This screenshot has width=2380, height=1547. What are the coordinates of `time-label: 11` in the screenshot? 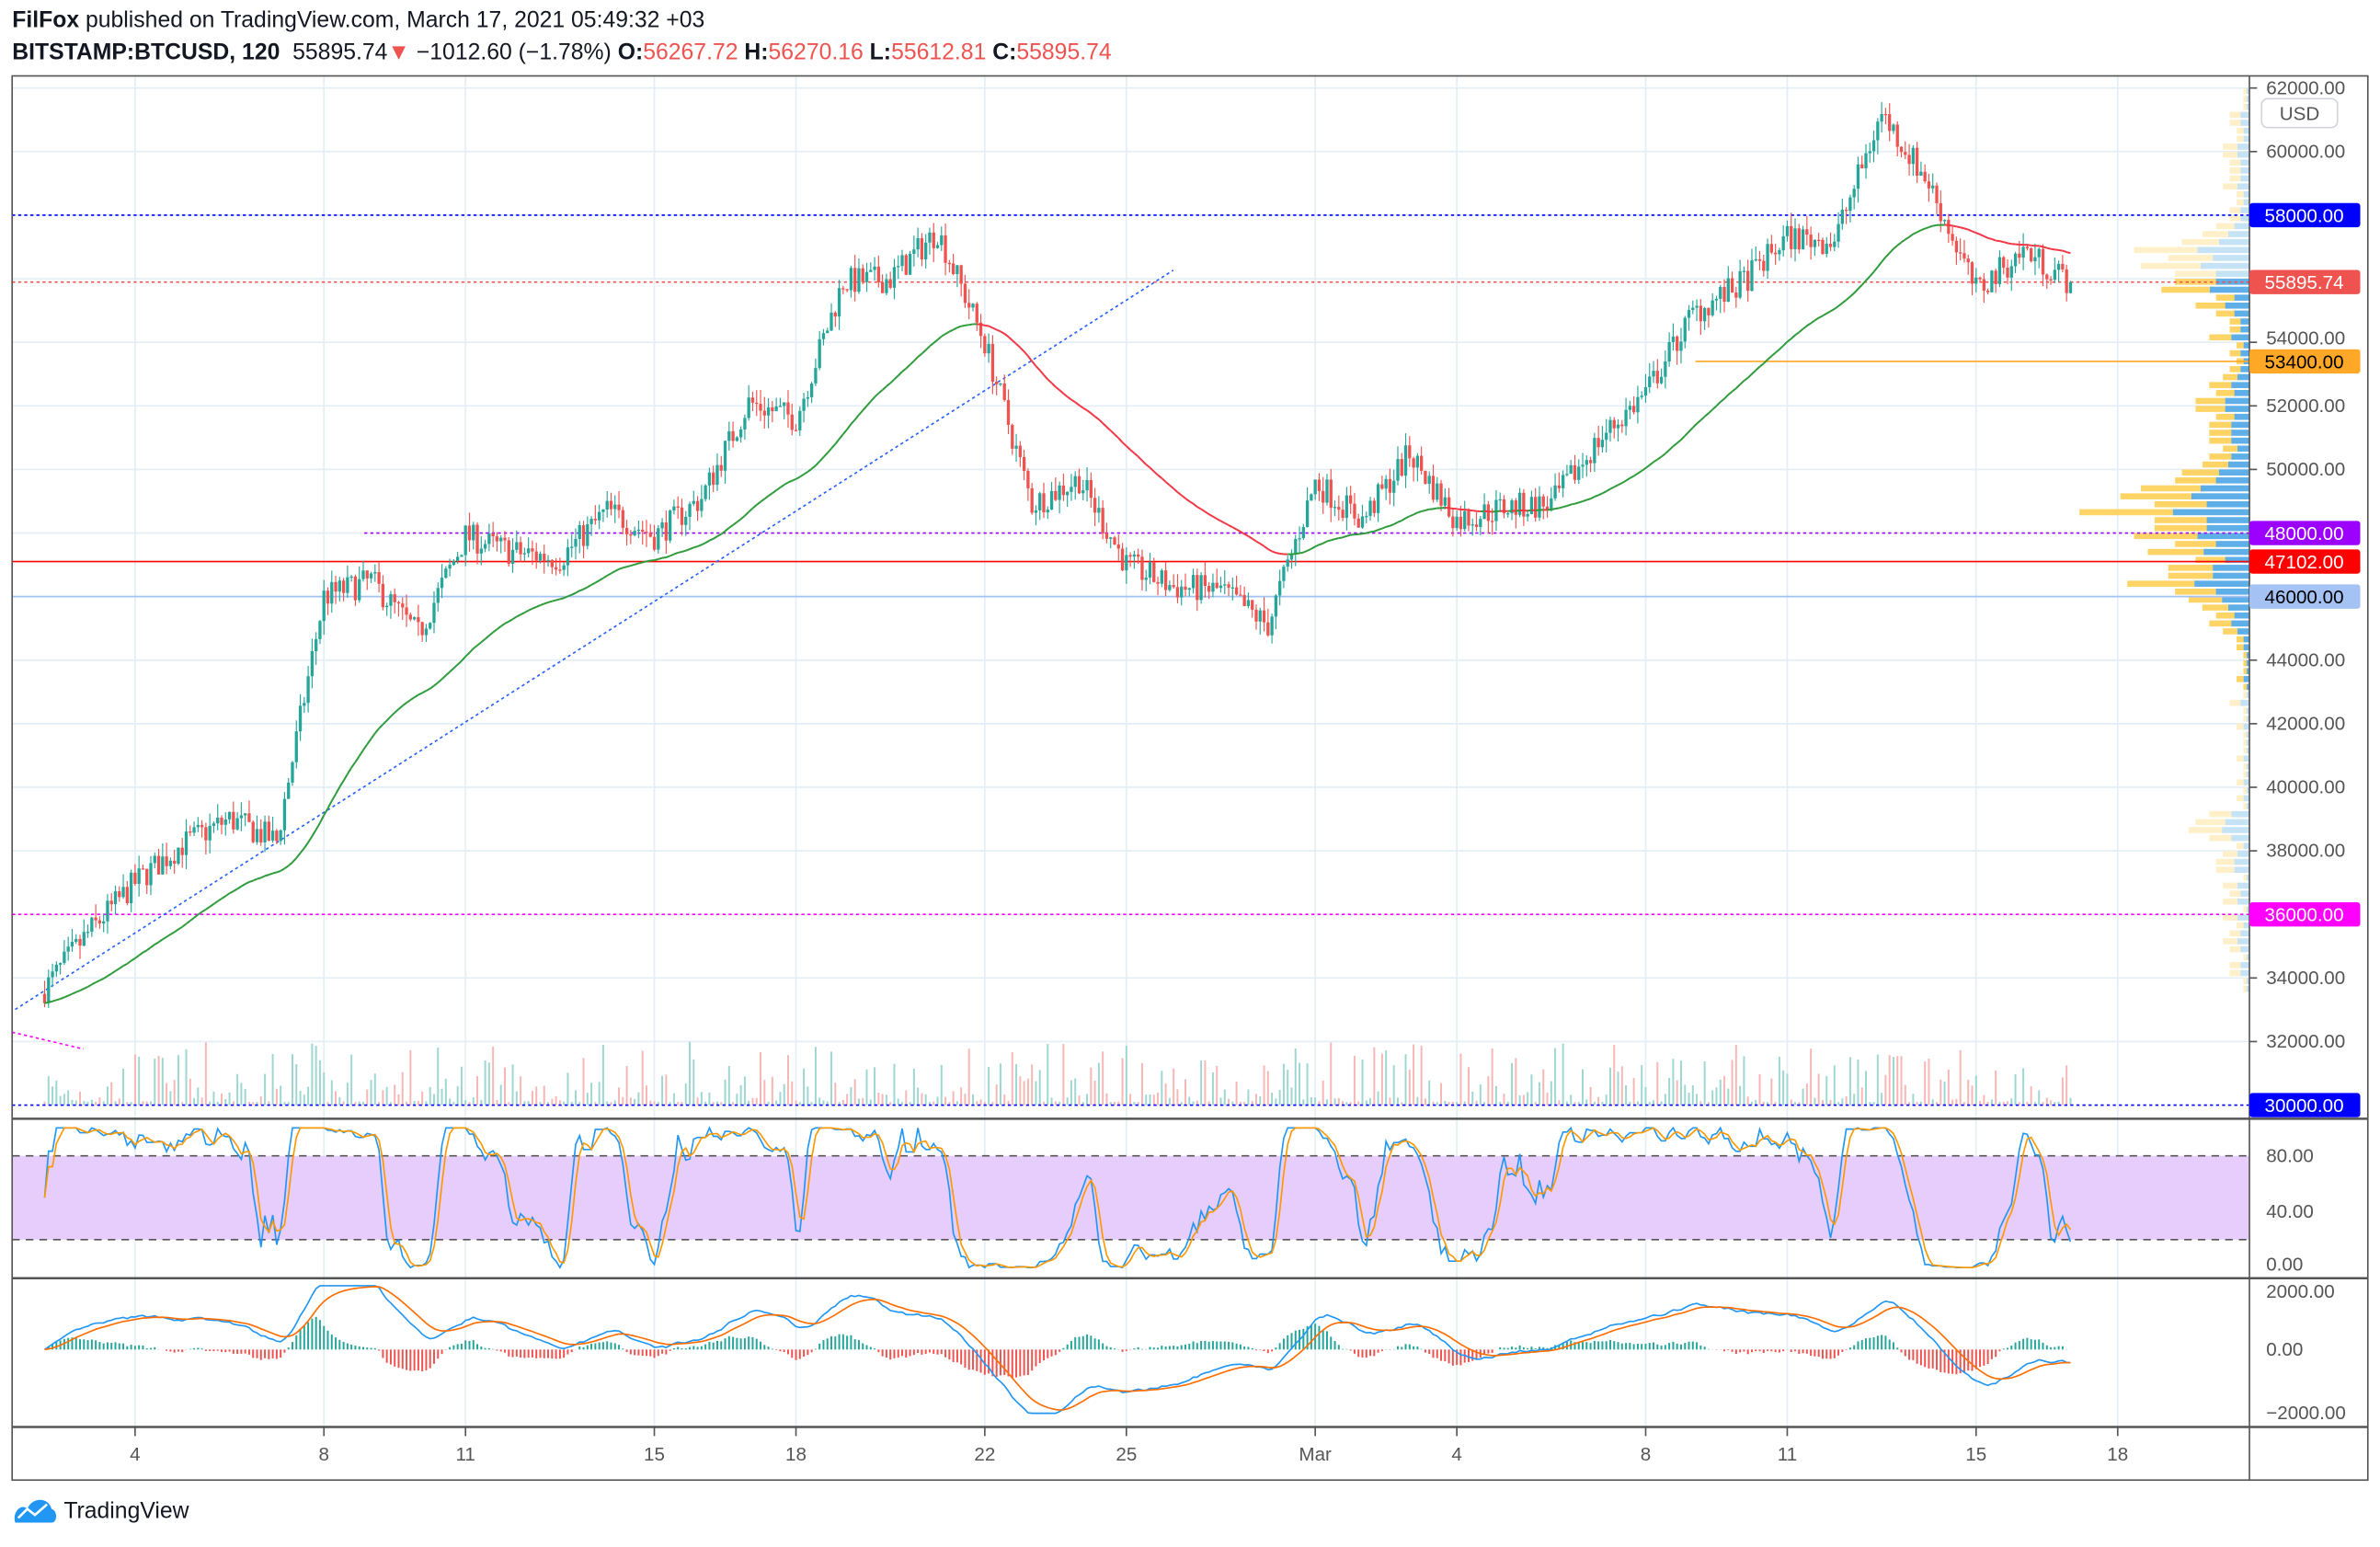 It's located at (1787, 1454).